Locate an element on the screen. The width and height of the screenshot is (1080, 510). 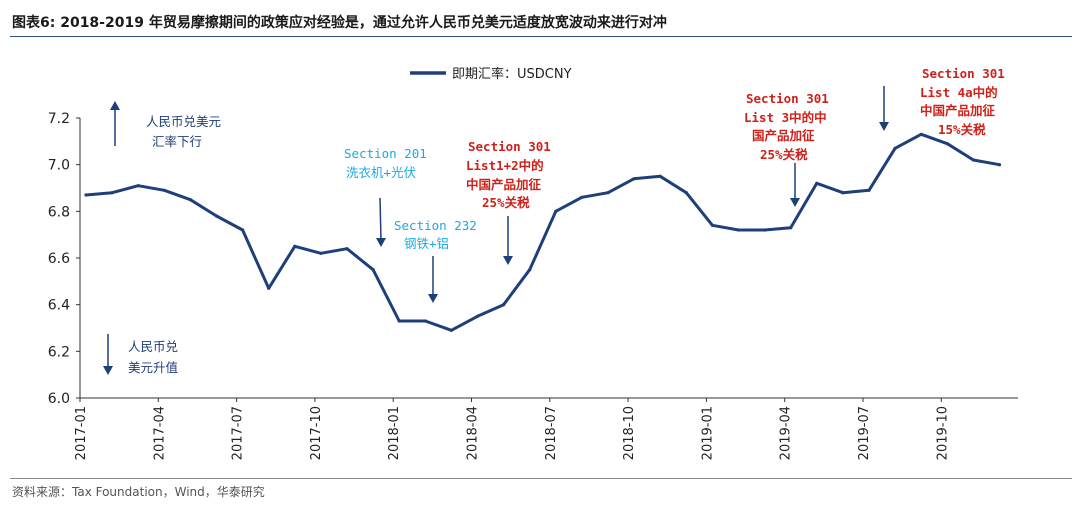
y-tick-label: 6.8 is located at coordinates (59, 212).